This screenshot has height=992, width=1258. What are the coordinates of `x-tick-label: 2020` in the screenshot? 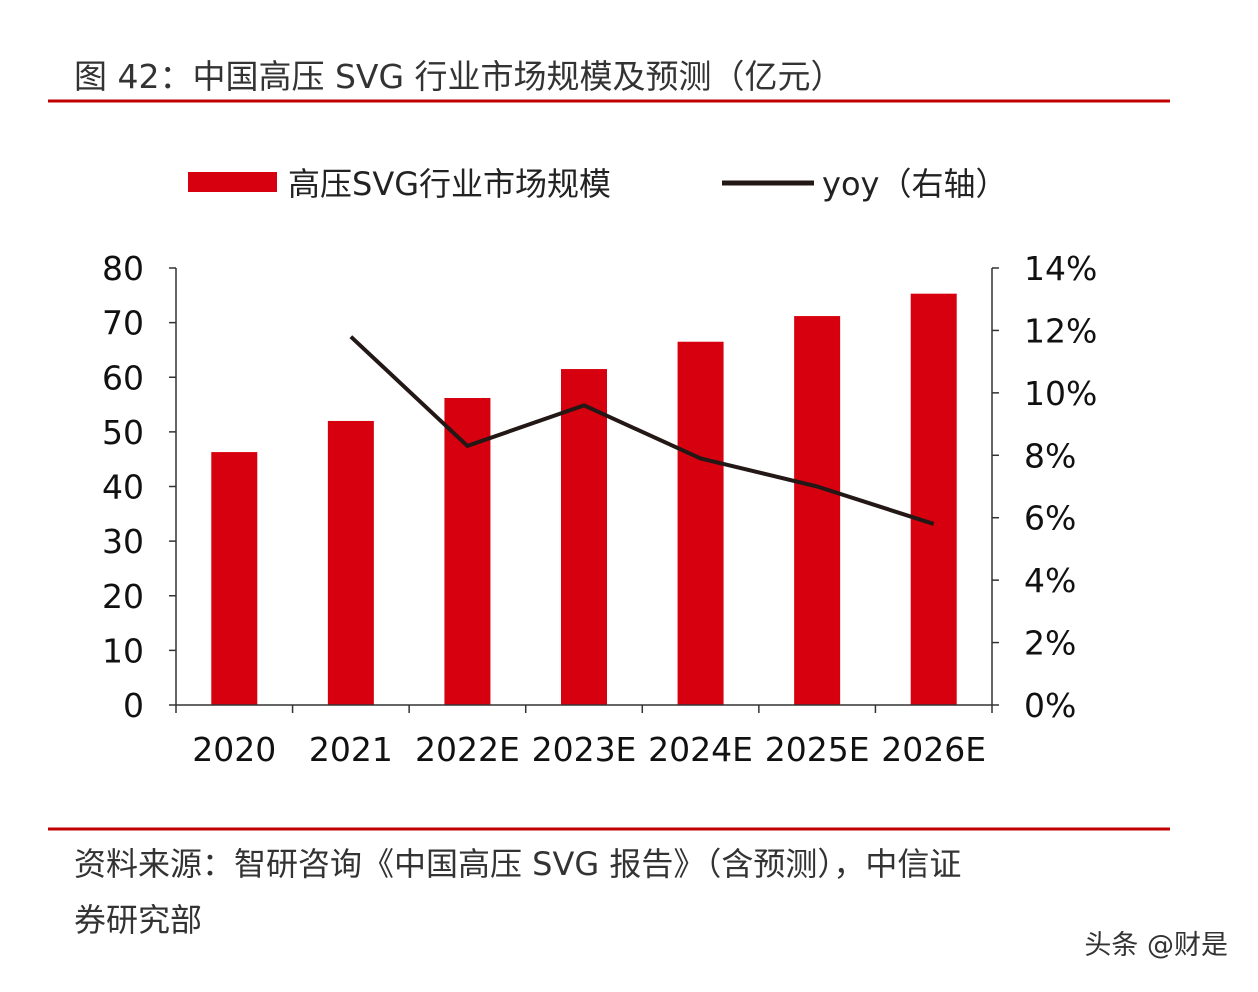 It's located at (234, 749).